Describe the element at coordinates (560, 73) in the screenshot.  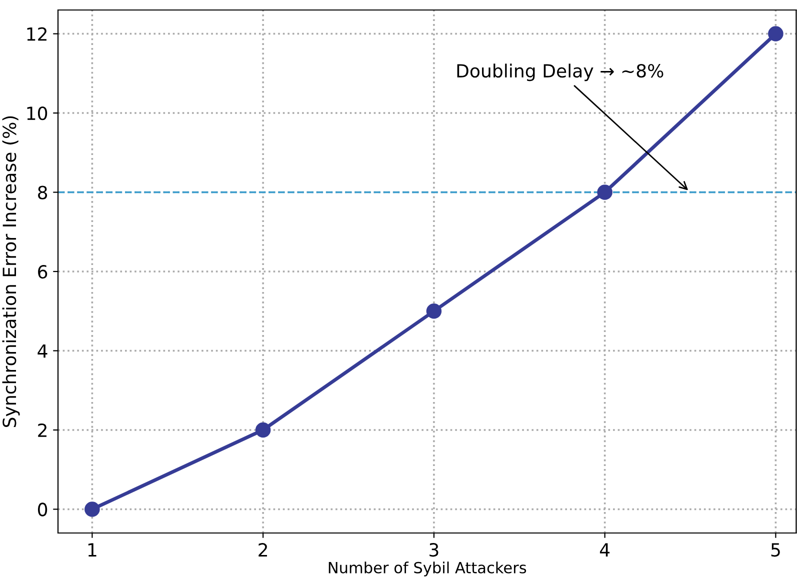
I see `annotation: Doubling Delay → ~8%` at that location.